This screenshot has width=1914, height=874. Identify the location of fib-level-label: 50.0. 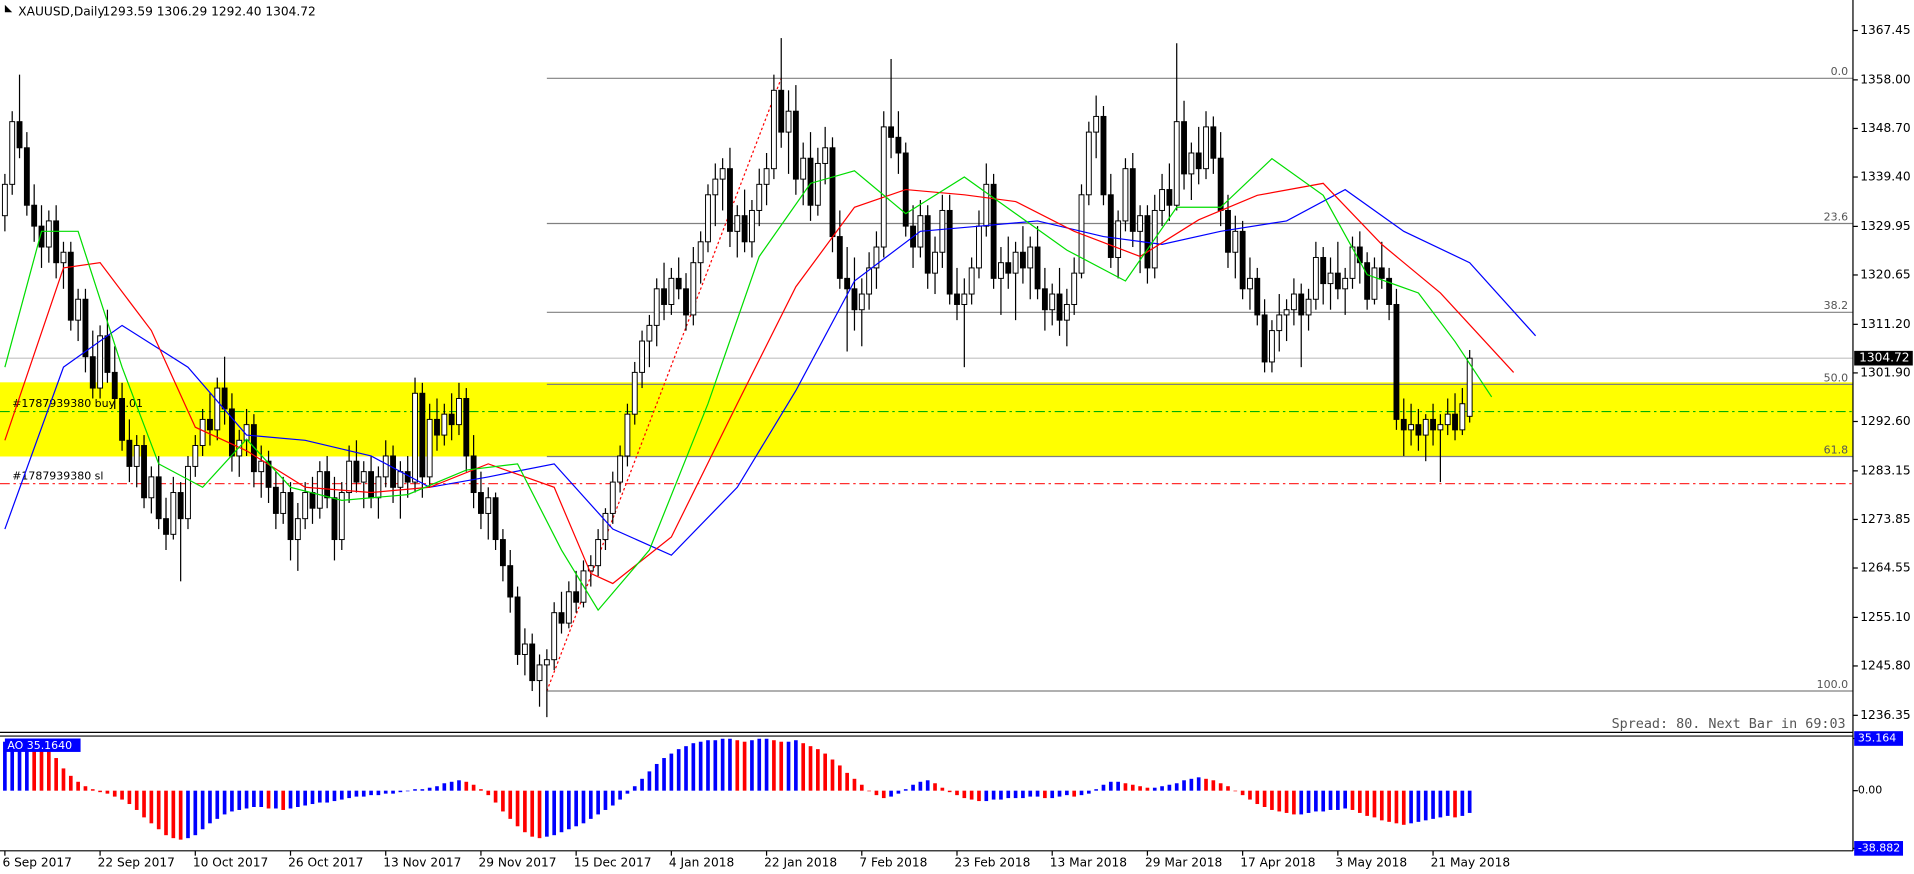
(1836, 377).